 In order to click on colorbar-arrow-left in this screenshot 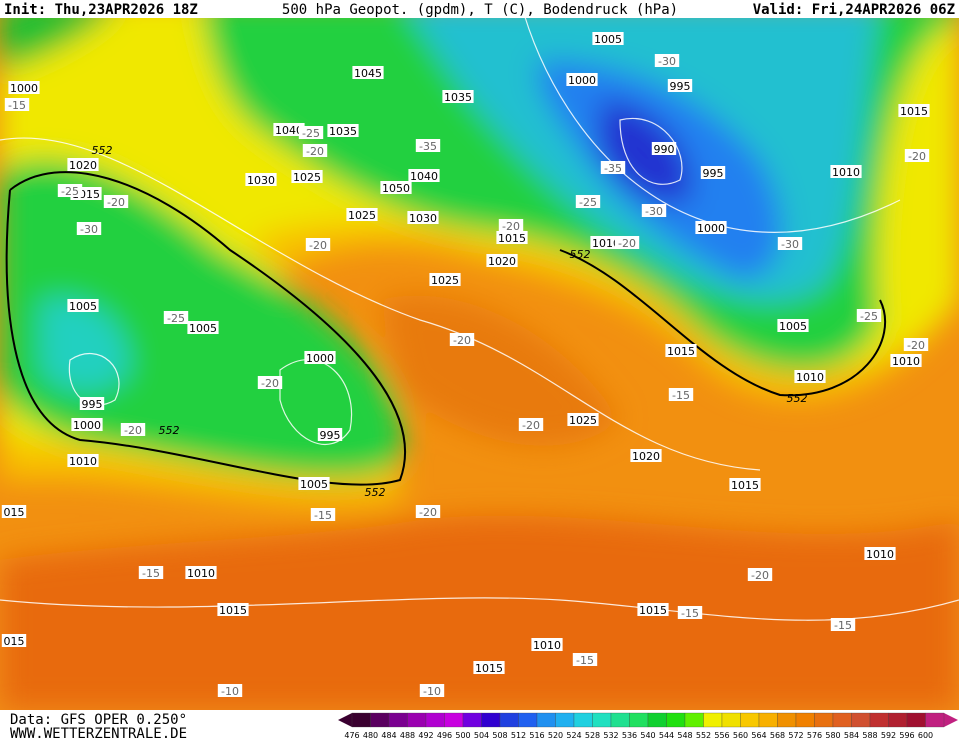, I will do `click(345, 720)`.